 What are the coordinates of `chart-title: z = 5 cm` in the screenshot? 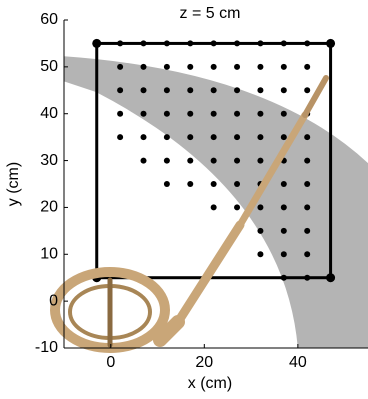 It's located at (210, 13).